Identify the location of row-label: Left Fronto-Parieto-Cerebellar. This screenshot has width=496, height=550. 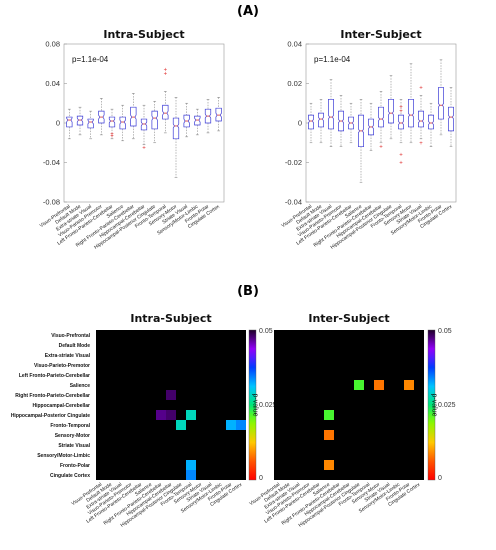
(54, 376).